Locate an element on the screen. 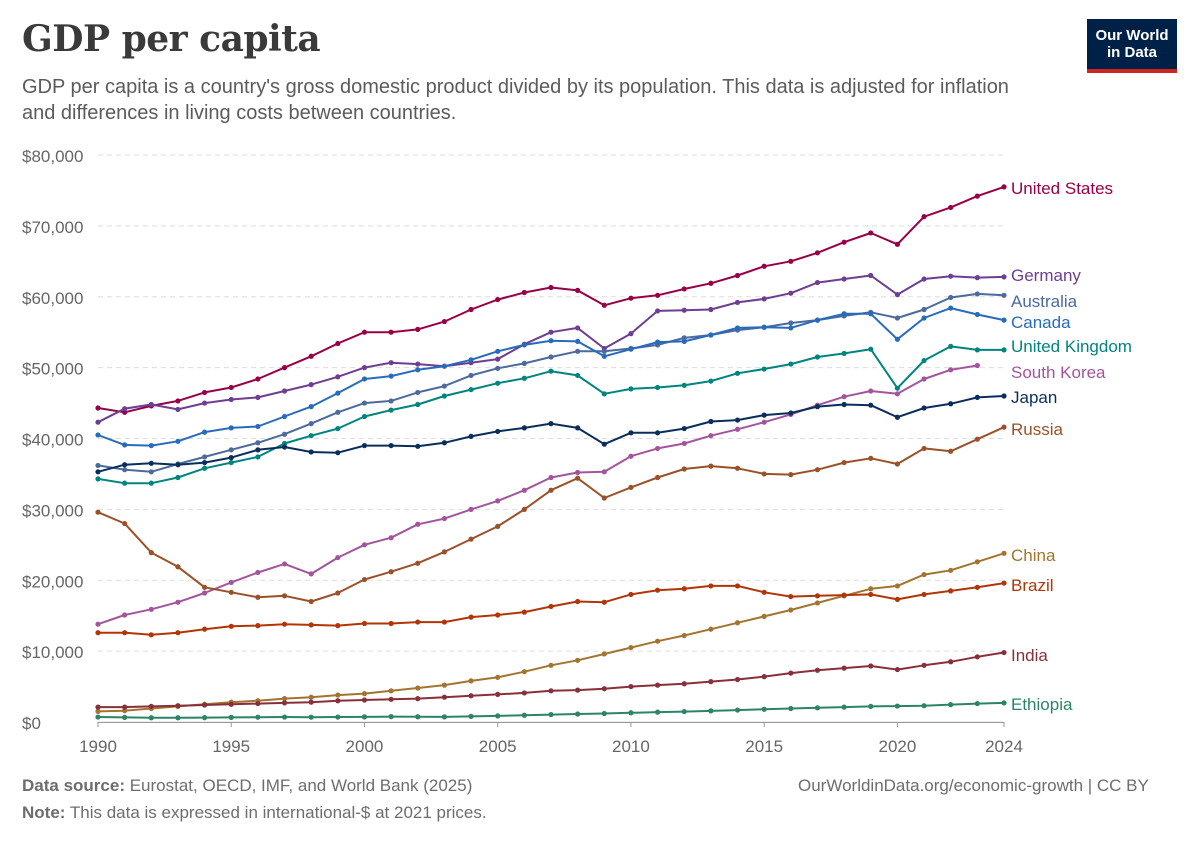  series-label: India is located at coordinates (1029, 655).